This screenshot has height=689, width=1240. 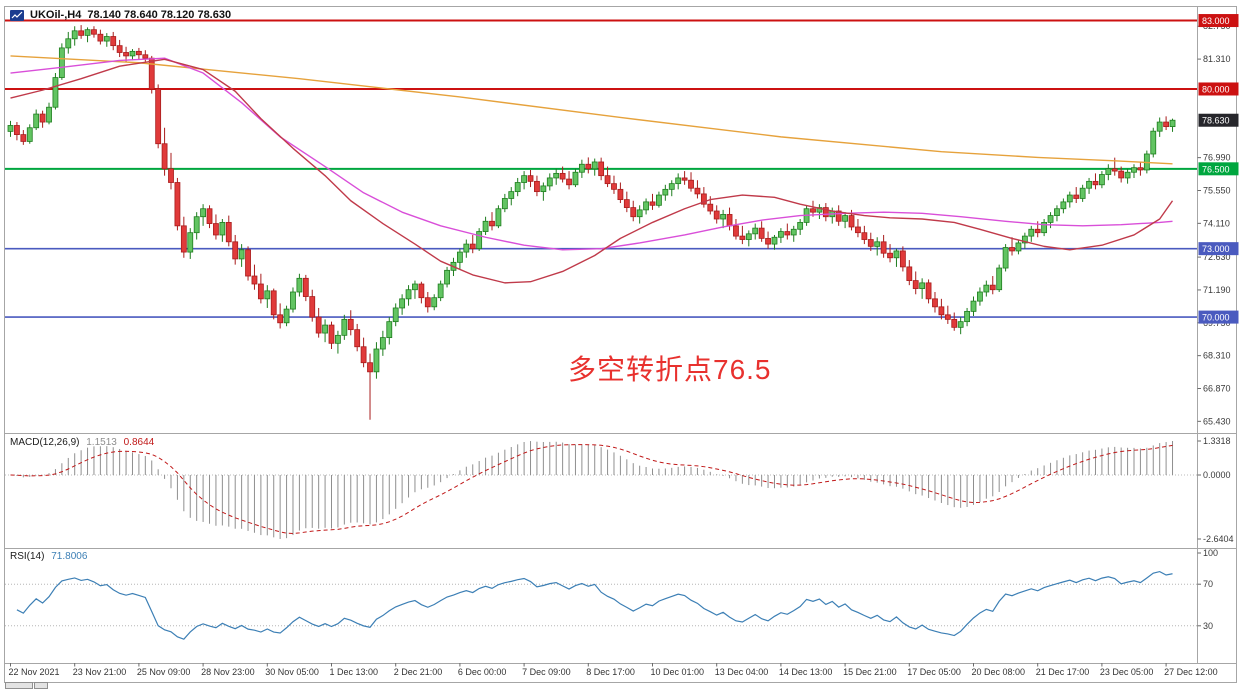 What do you see at coordinates (999, 672) in the screenshot?
I see `svg-text: 20 Dec 08:00` at bounding box center [999, 672].